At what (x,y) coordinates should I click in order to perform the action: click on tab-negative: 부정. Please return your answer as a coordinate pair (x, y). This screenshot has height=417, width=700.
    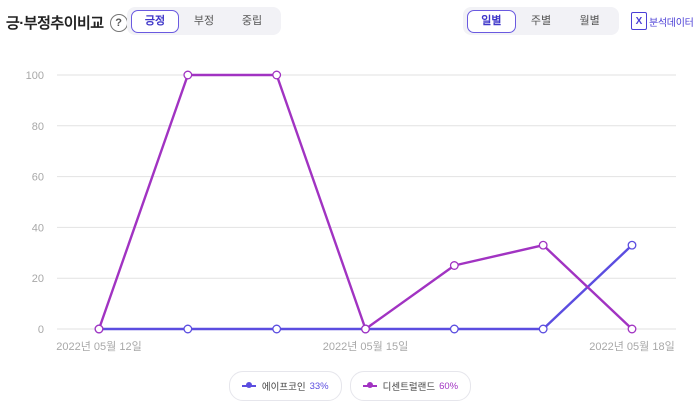
    Looking at the image, I should click on (204, 21).